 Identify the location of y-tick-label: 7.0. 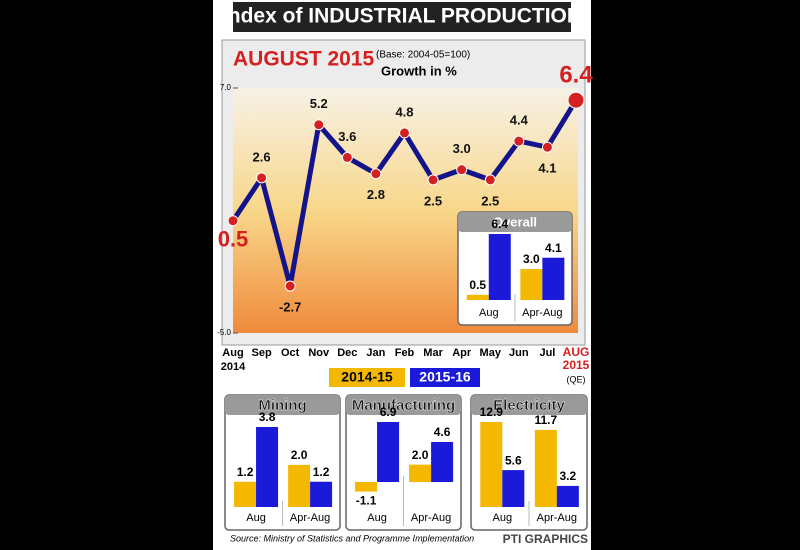
(226, 87).